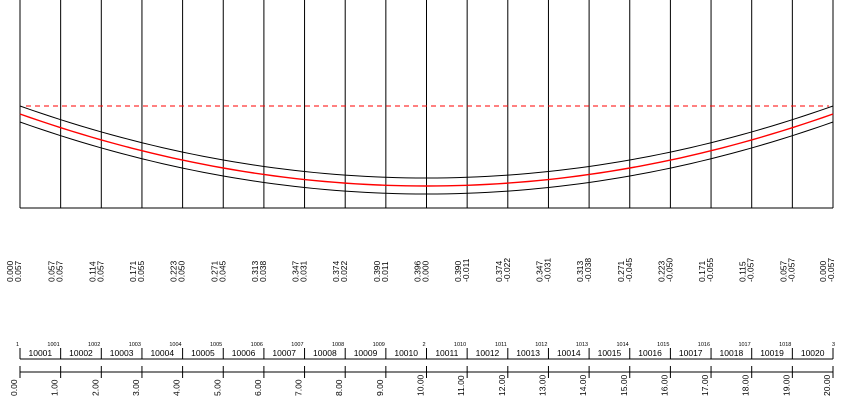  What do you see at coordinates (488, 353) in the screenshot?
I see `element-label: 10012` at bounding box center [488, 353].